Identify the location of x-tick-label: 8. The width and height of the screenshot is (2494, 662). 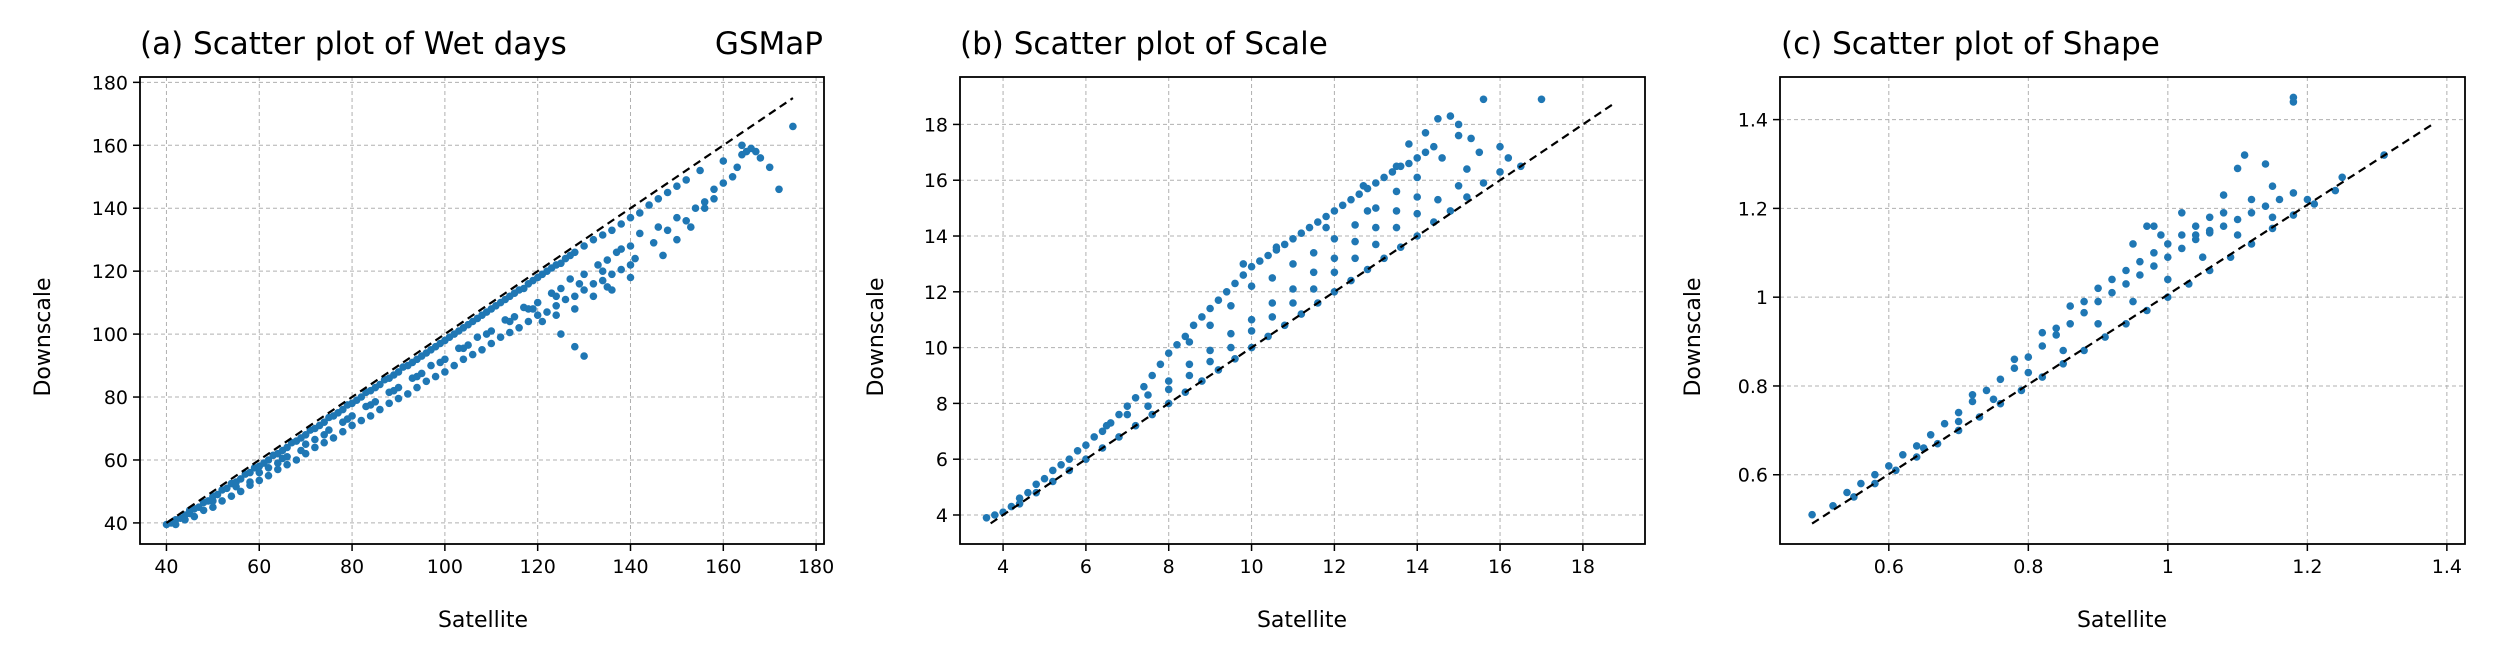
(1169, 567).